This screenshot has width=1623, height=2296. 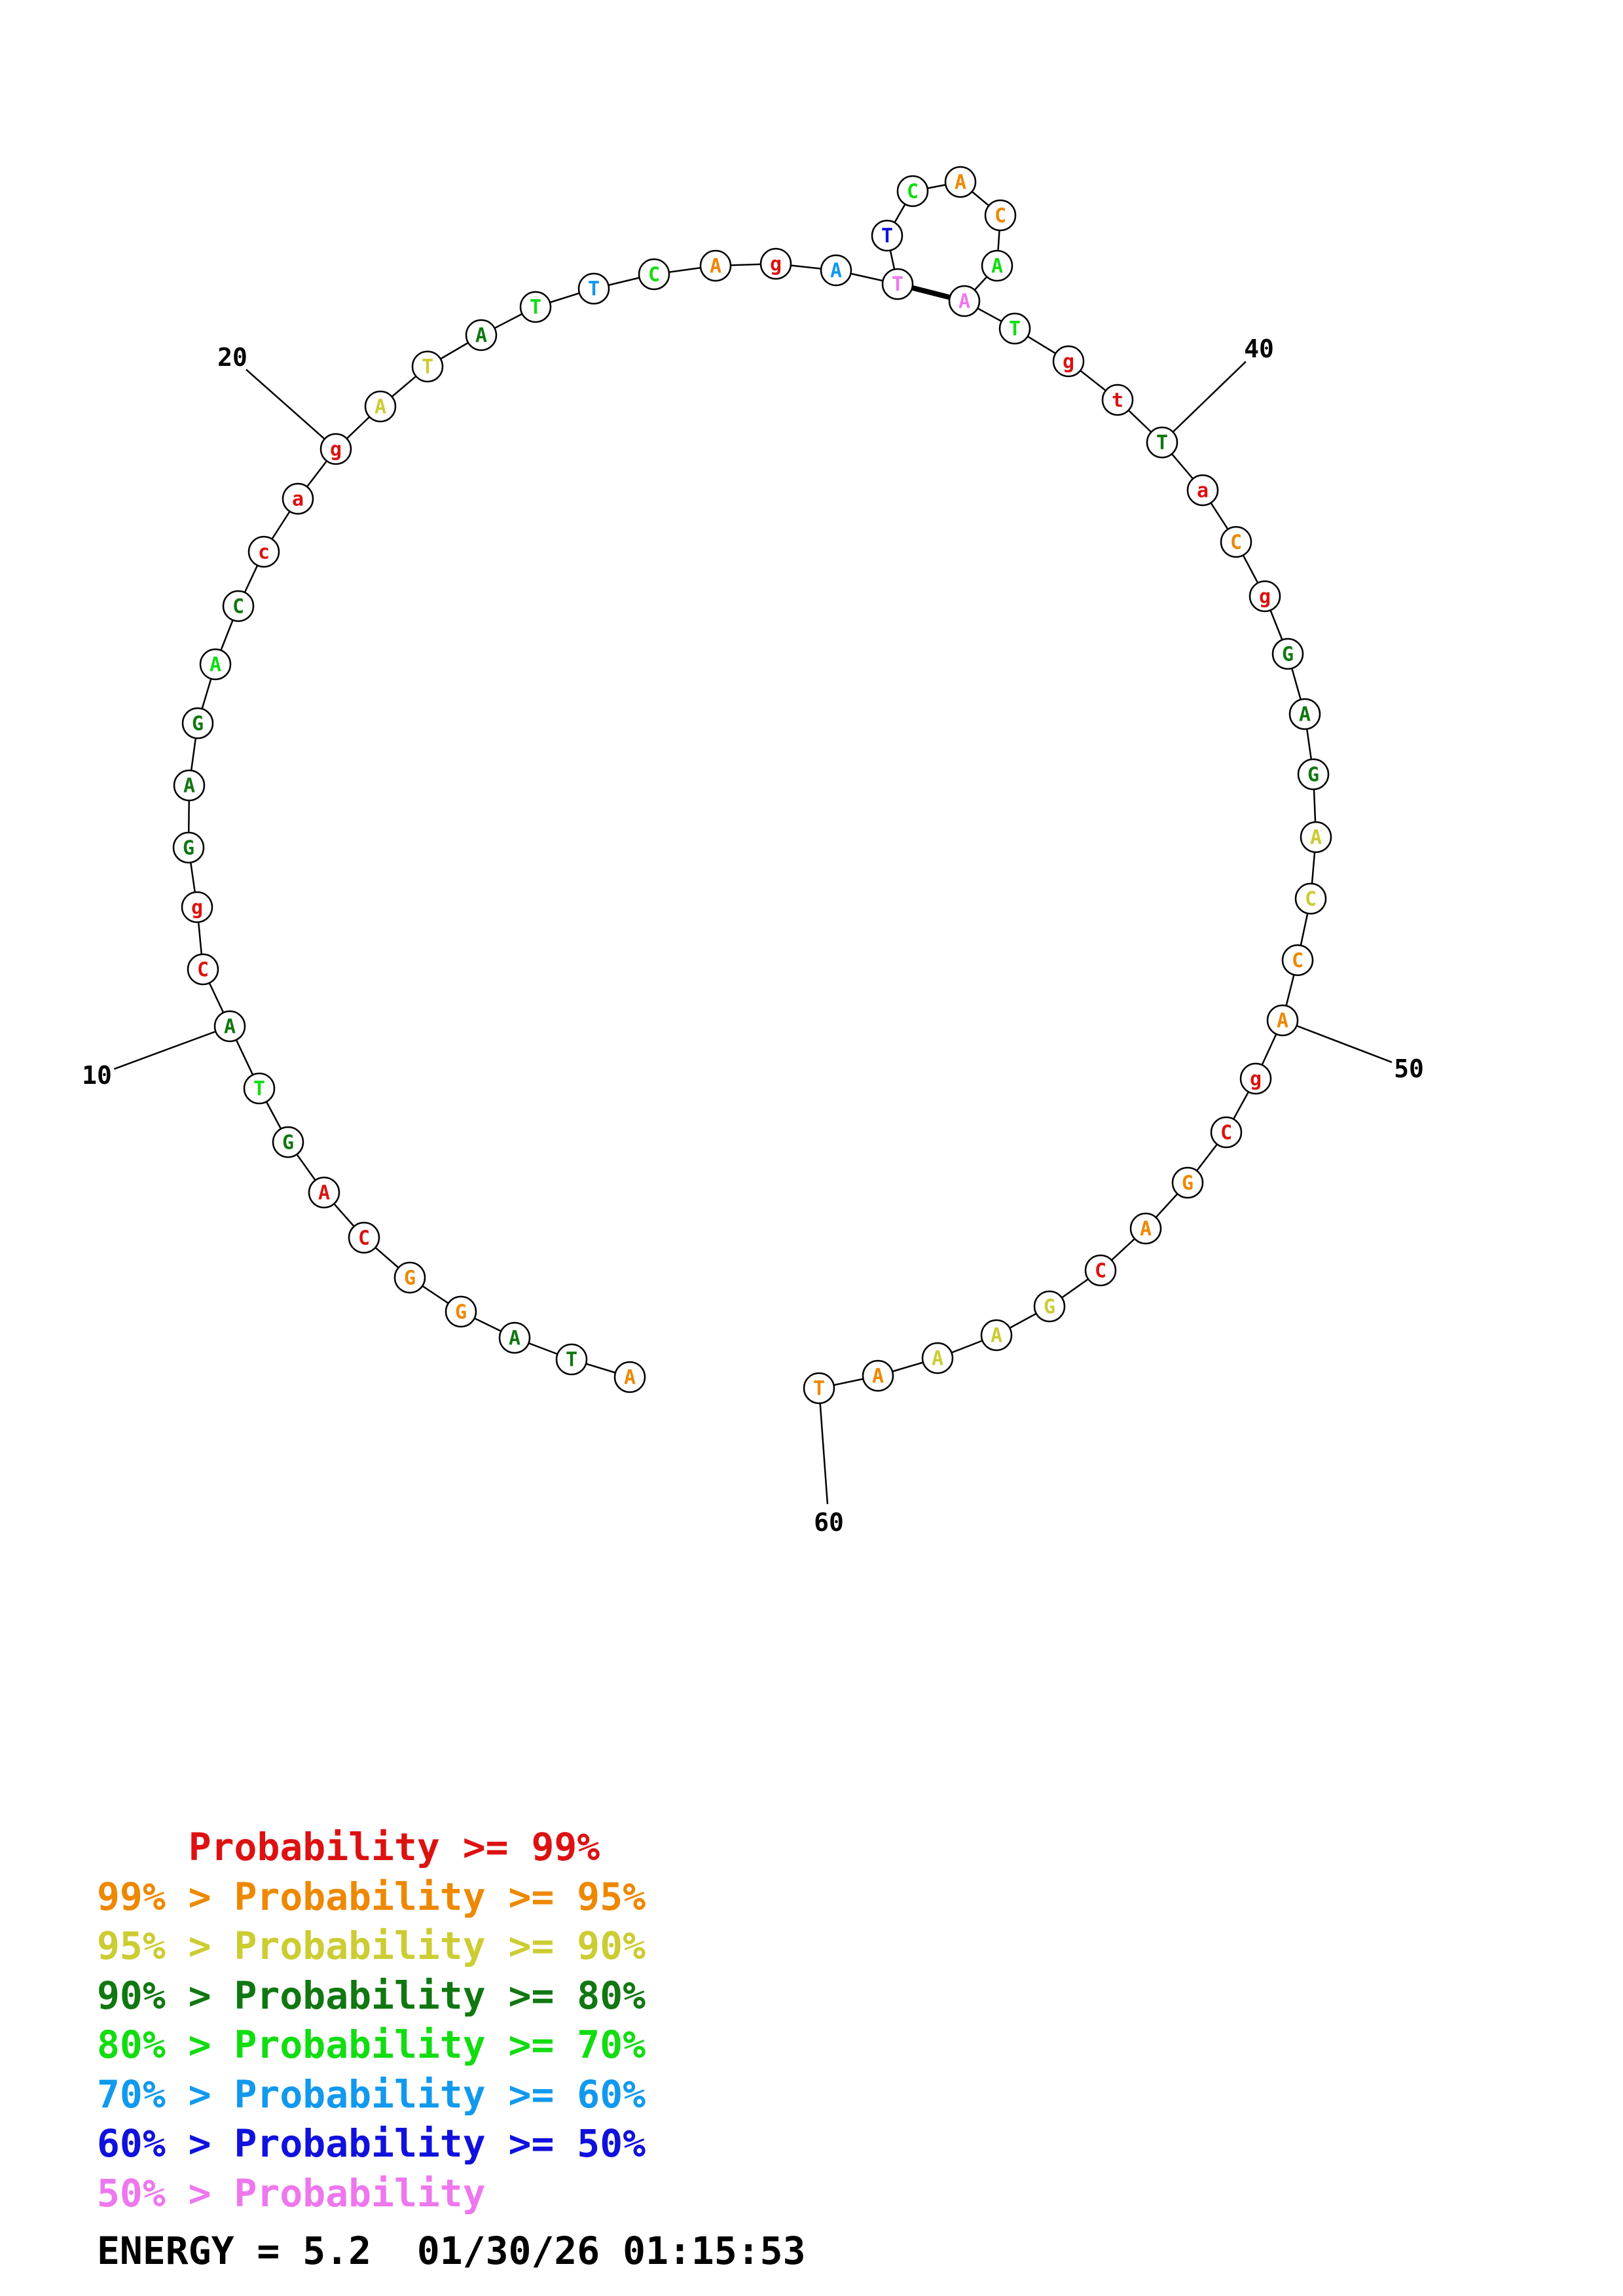 I want to click on legend-text: Probability >= 95%, so click(x=440, y=1896).